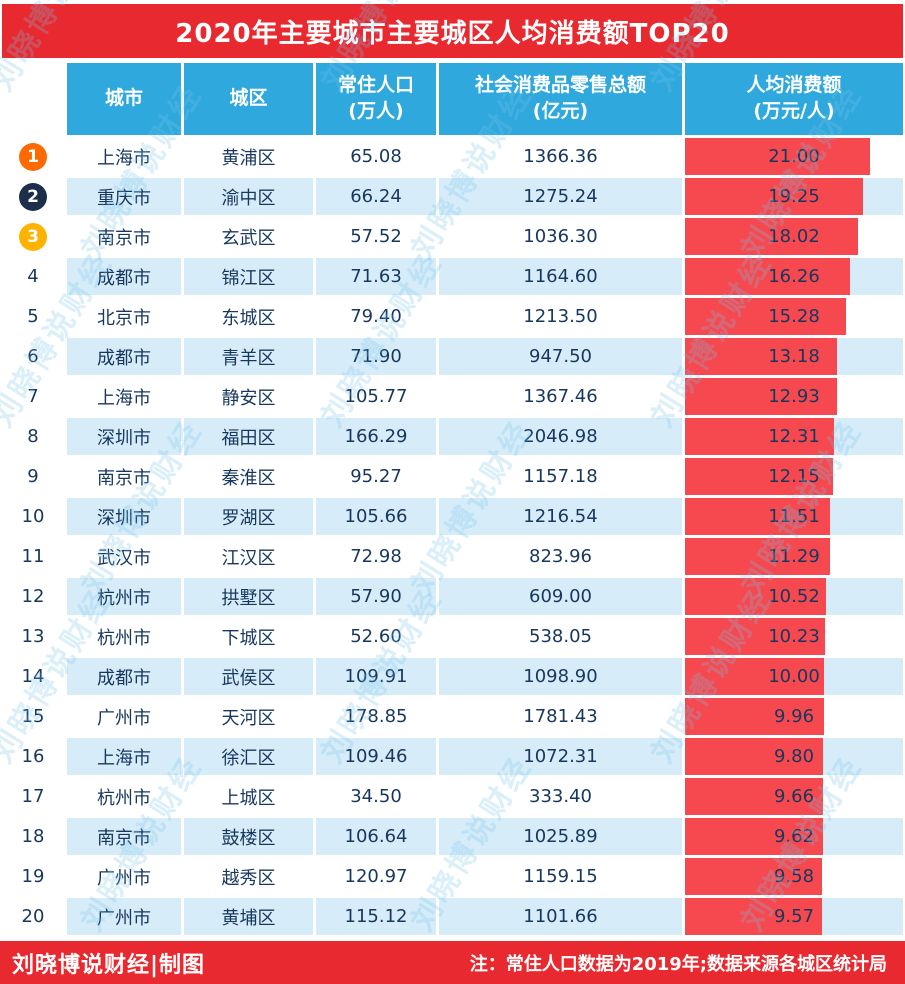 This screenshot has height=984, width=905. I want to click on population-cell: 106.64, so click(376, 836).